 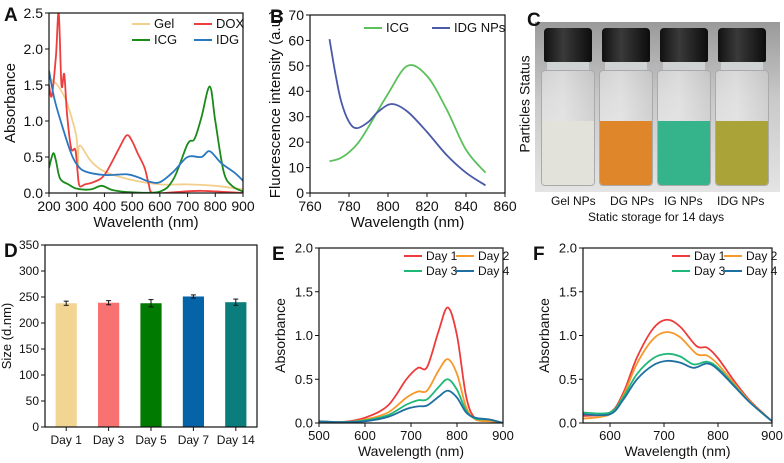 I want to click on legend-label: ICG, so click(x=397, y=27).